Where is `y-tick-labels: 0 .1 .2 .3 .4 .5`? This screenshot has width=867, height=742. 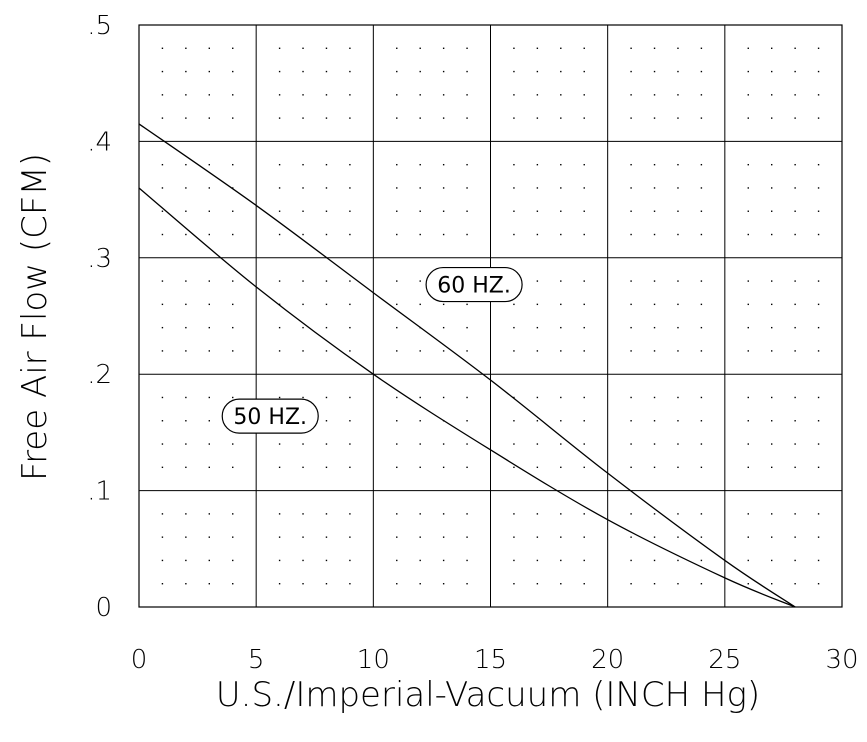
y-tick-labels: 0 .1 .2 .3 .4 .5 is located at coordinates (99, 317).